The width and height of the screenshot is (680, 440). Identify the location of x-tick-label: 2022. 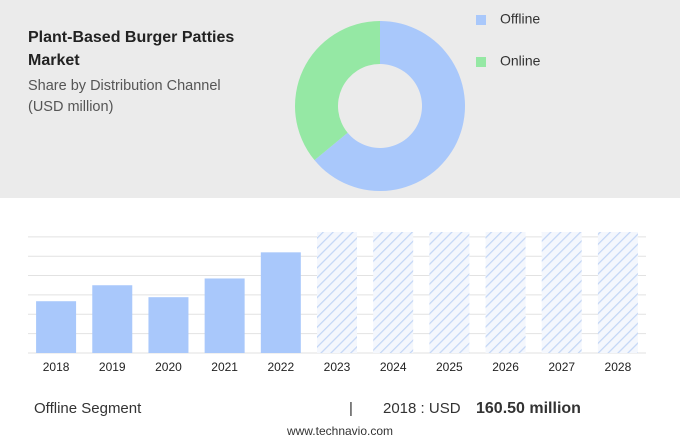
(280, 367).